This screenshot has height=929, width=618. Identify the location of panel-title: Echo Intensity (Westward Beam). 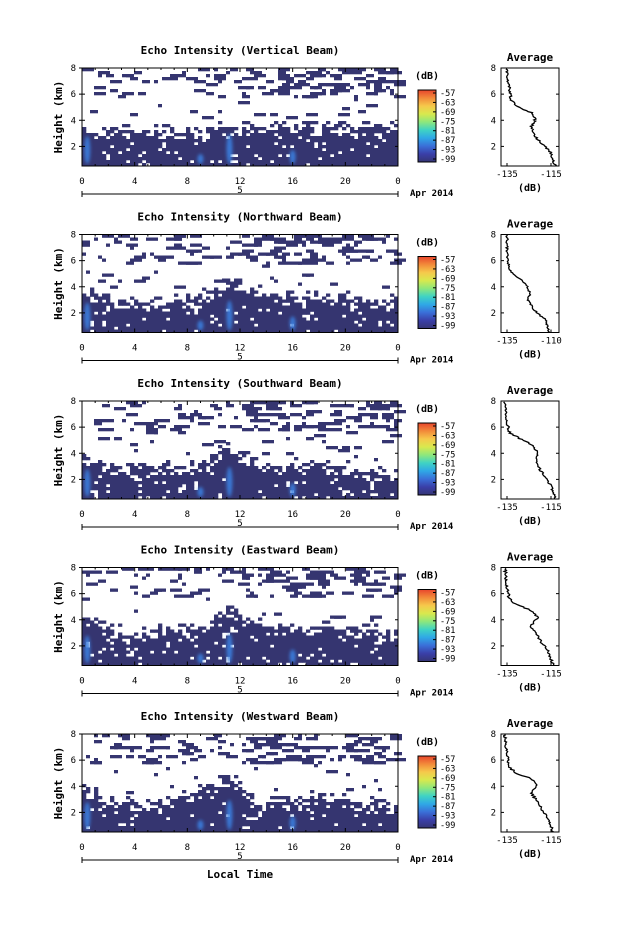
(240, 716).